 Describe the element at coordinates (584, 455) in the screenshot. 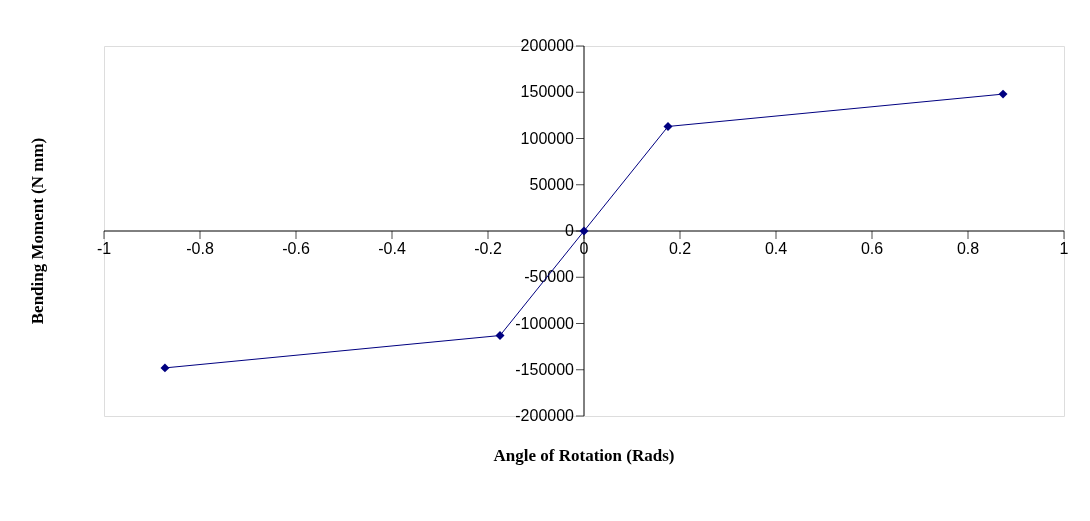

I see `x-axis-title: Angle of Rotation (Rads)` at that location.